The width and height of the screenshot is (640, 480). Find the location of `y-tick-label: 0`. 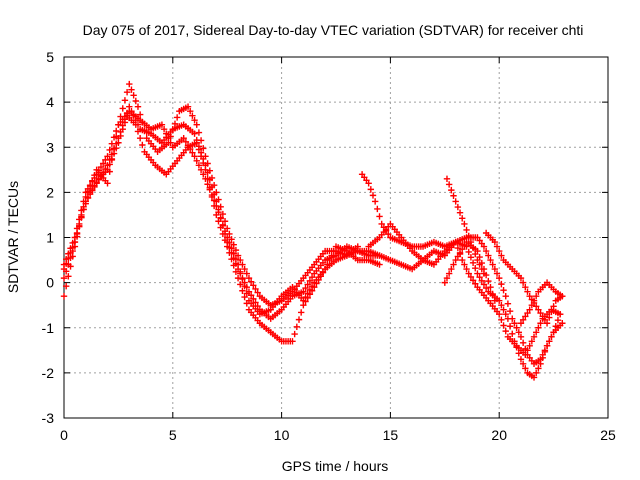

y-tick-label: 0 is located at coordinates (50, 283).